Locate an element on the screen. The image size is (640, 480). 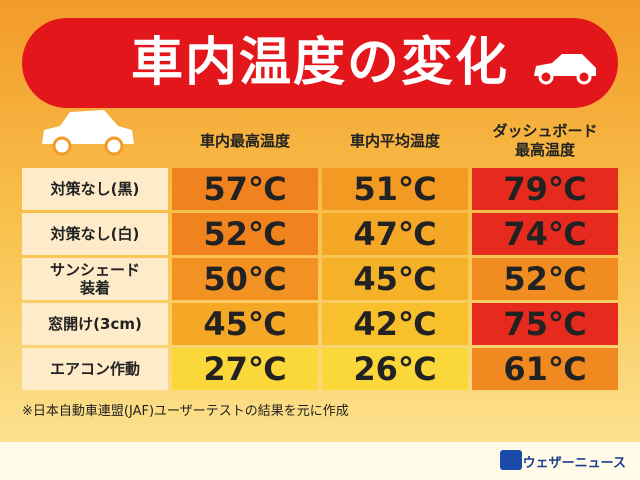
title: 車内温度の変化 is located at coordinates (319, 63).